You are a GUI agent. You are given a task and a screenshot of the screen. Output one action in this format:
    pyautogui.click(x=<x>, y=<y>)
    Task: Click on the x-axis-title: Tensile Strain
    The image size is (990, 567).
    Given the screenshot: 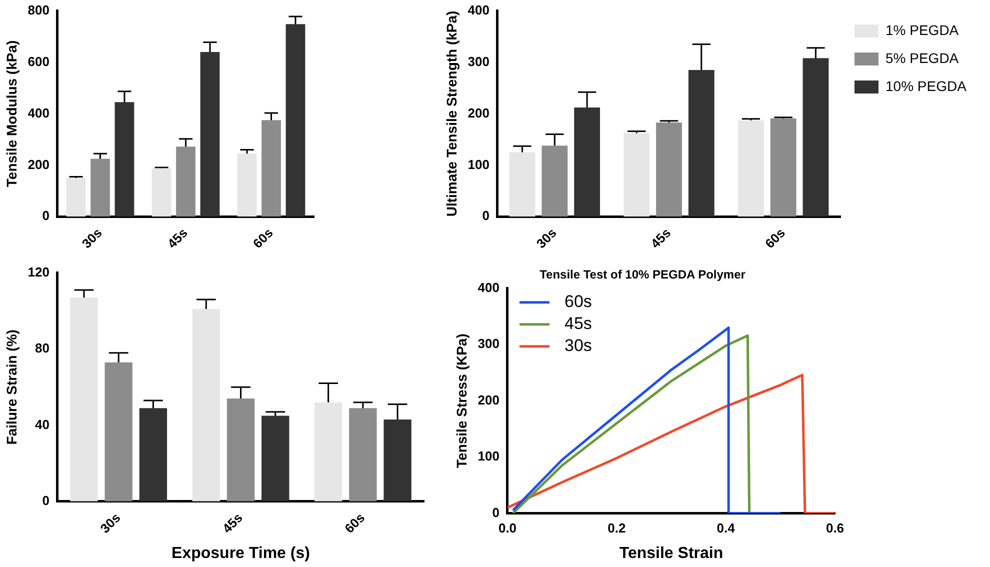 What is the action you would take?
    pyautogui.click(x=671, y=553)
    